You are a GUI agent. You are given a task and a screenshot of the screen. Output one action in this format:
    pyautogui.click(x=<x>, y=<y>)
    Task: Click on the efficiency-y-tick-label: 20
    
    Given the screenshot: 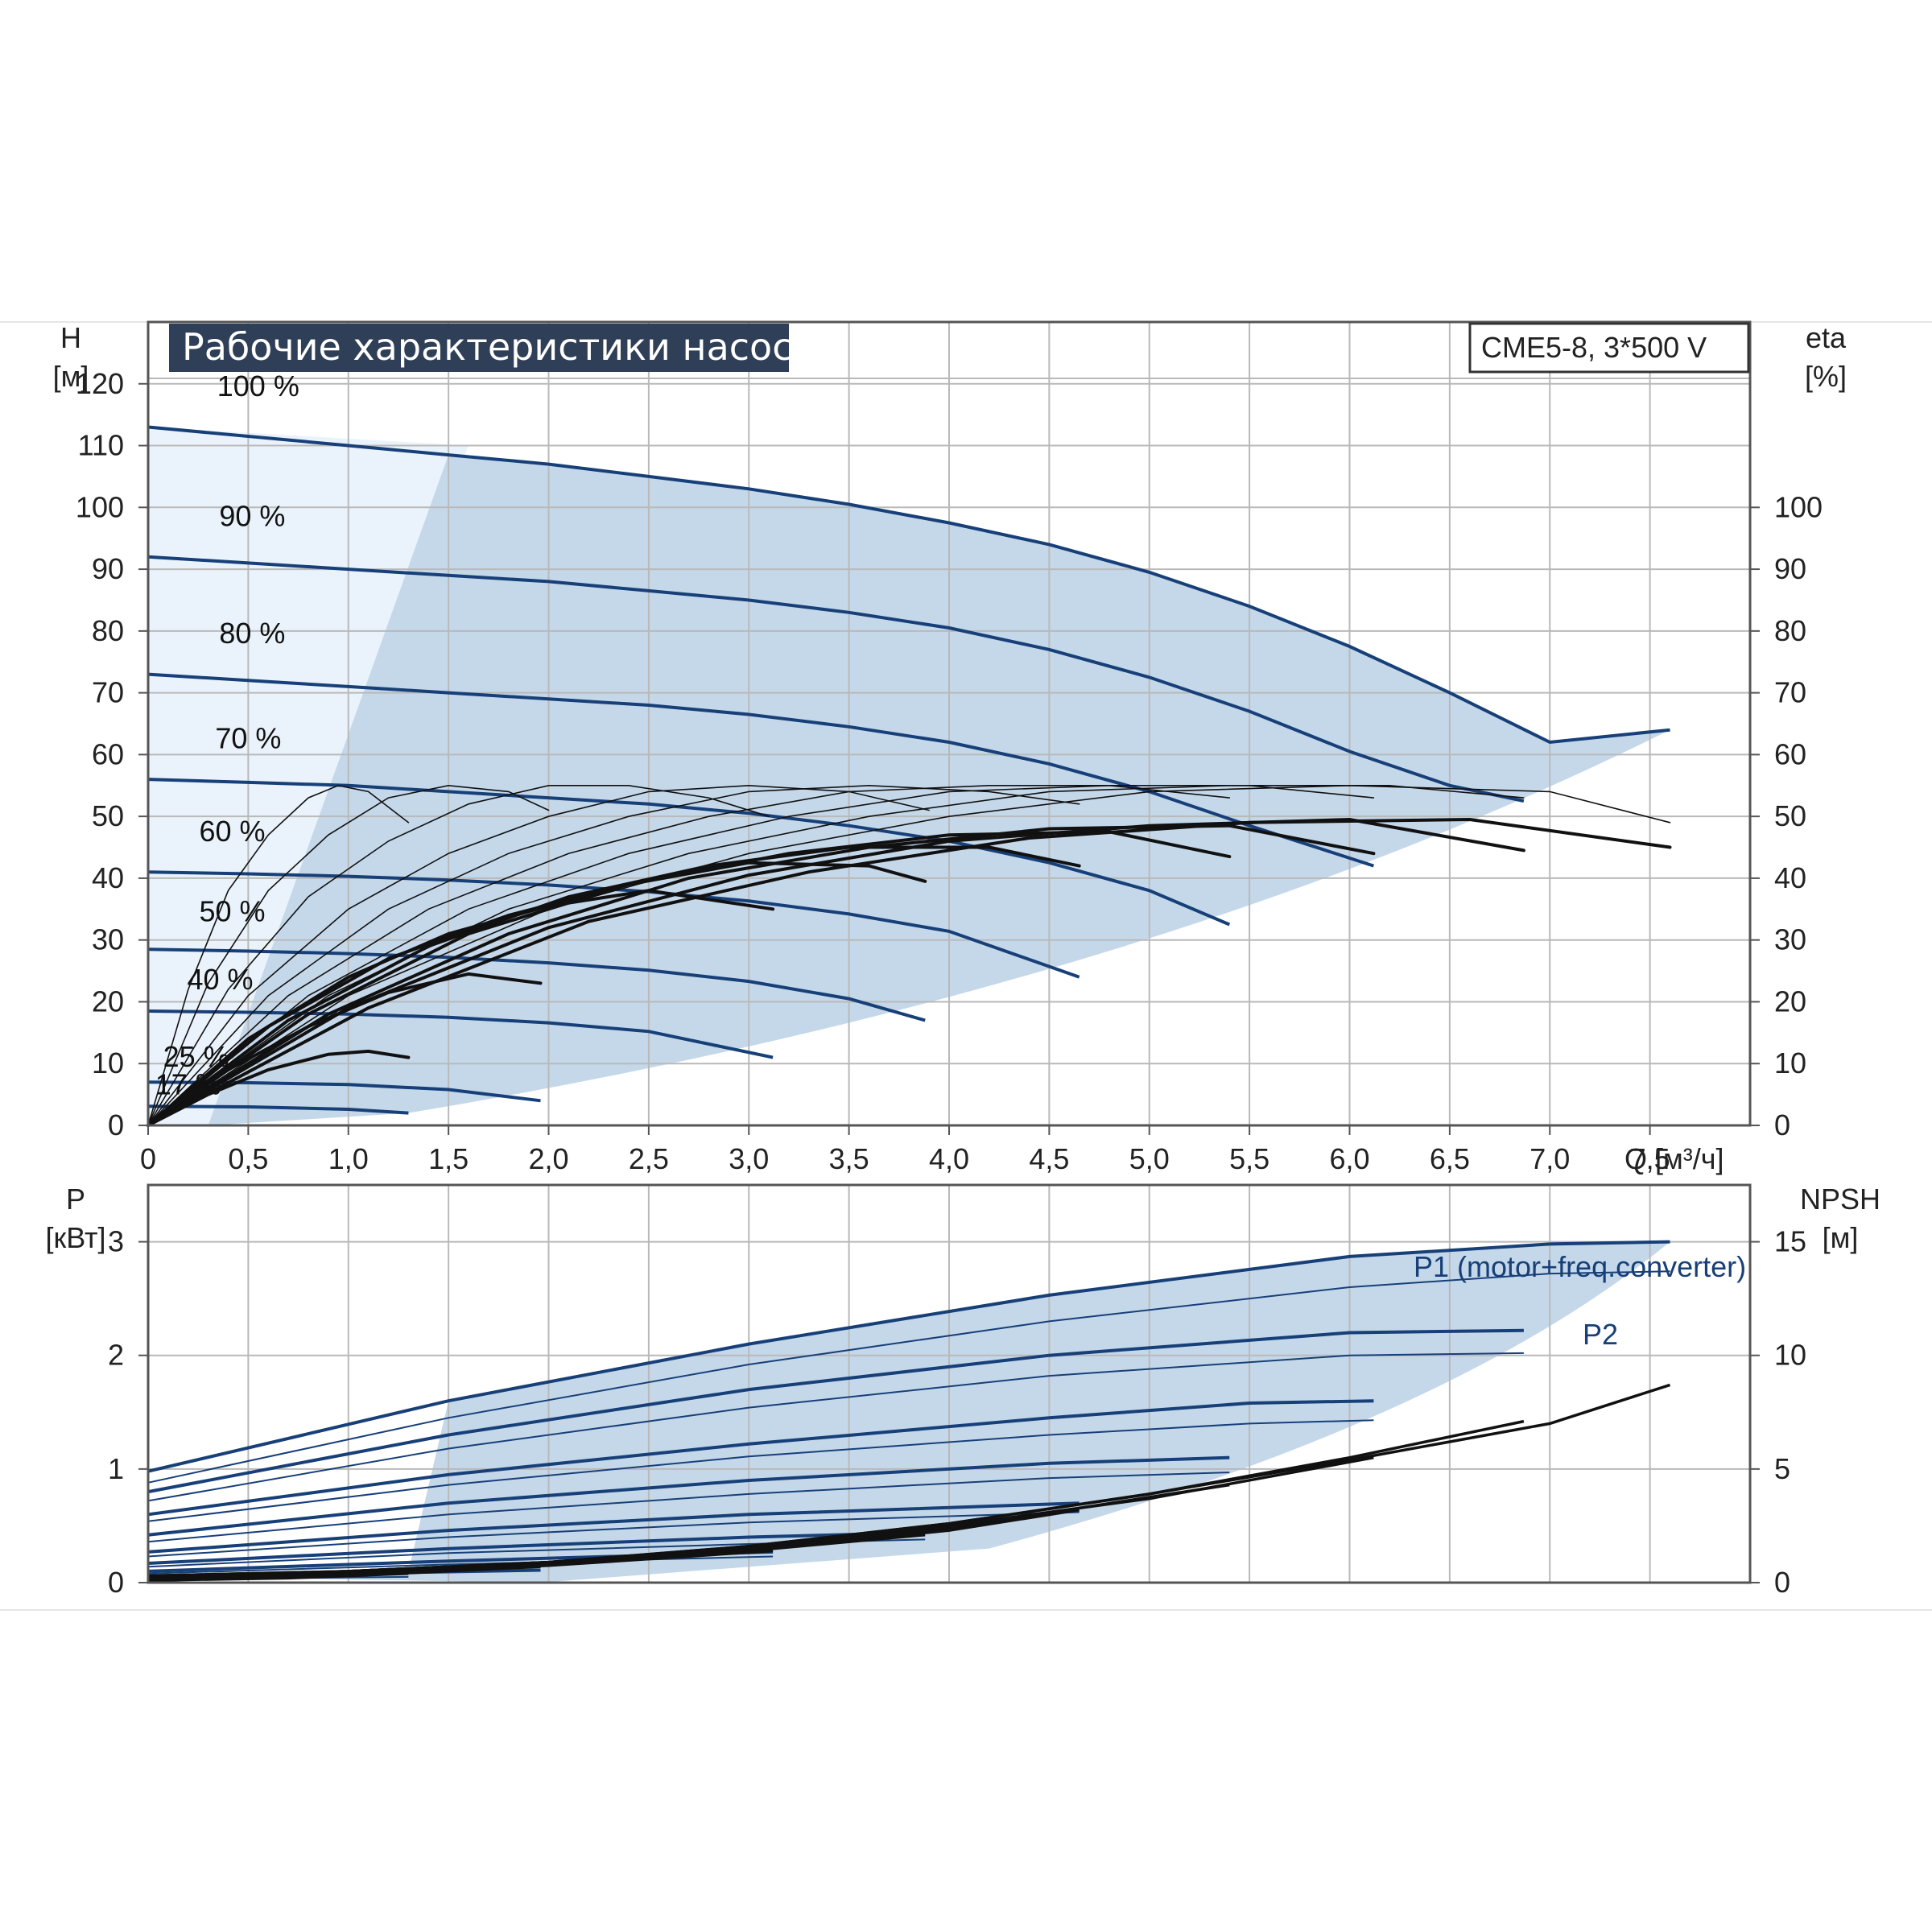 What is the action you would take?
    pyautogui.click(x=1790, y=1001)
    